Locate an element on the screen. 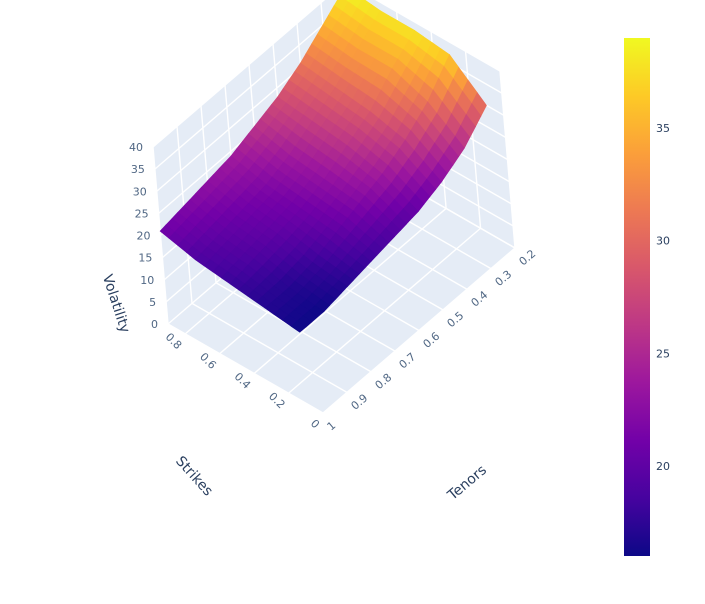 The height and width of the screenshot is (604, 705). x-tick-label: 1 is located at coordinates (332, 426).